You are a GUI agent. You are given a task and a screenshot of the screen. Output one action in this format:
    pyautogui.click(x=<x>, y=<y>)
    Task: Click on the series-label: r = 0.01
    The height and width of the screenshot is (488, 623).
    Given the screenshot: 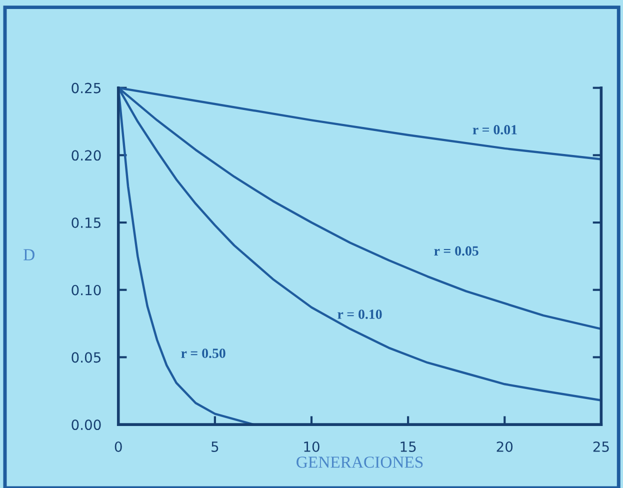 What is the action you would take?
    pyautogui.click(x=494, y=129)
    